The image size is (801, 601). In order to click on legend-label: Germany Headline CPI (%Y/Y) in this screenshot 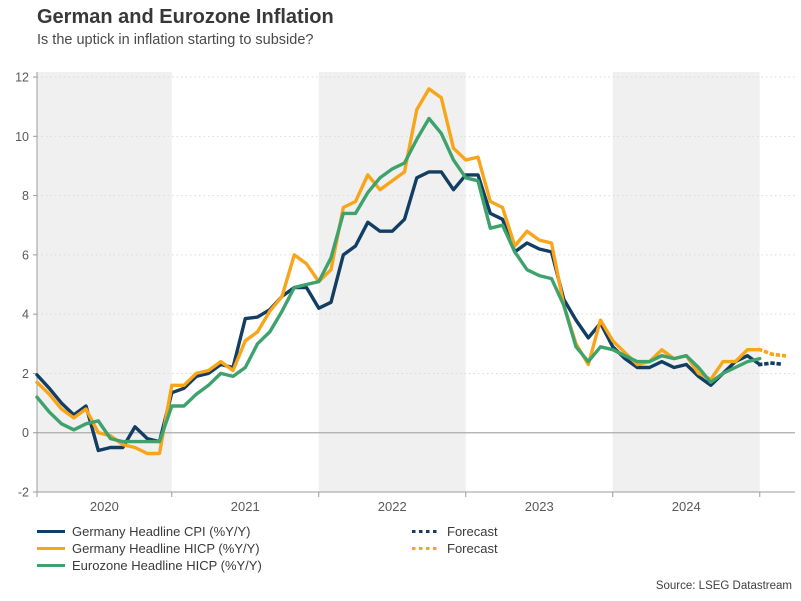, I will do `click(161, 531)`.